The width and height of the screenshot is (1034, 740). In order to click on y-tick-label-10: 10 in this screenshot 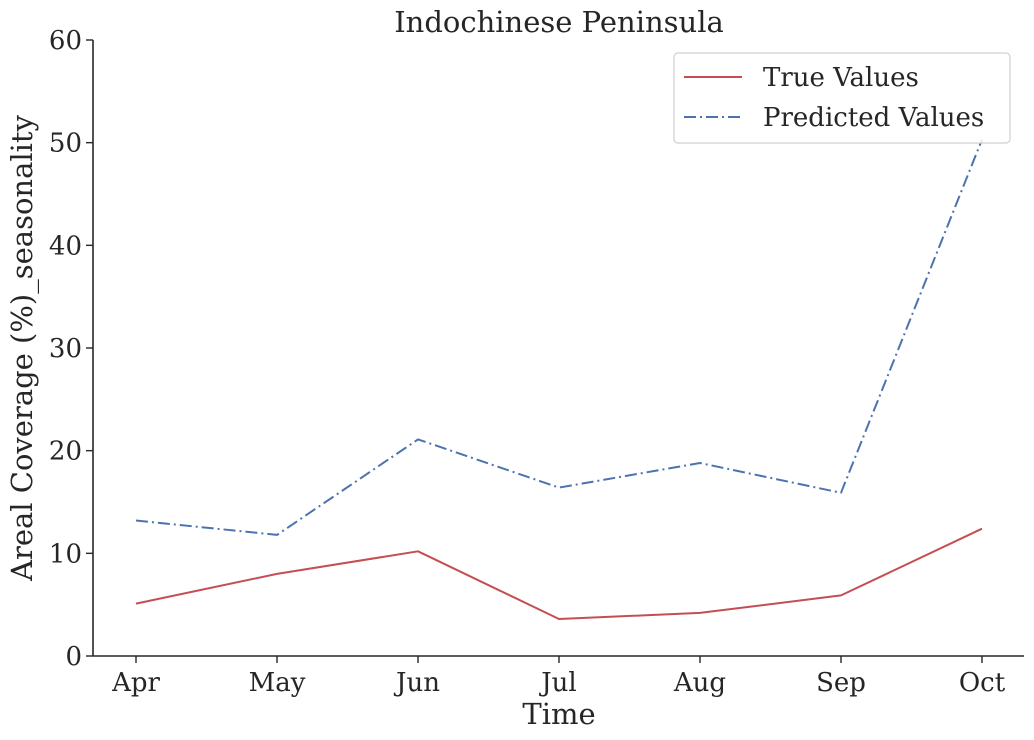, I will do `click(65, 554)`.